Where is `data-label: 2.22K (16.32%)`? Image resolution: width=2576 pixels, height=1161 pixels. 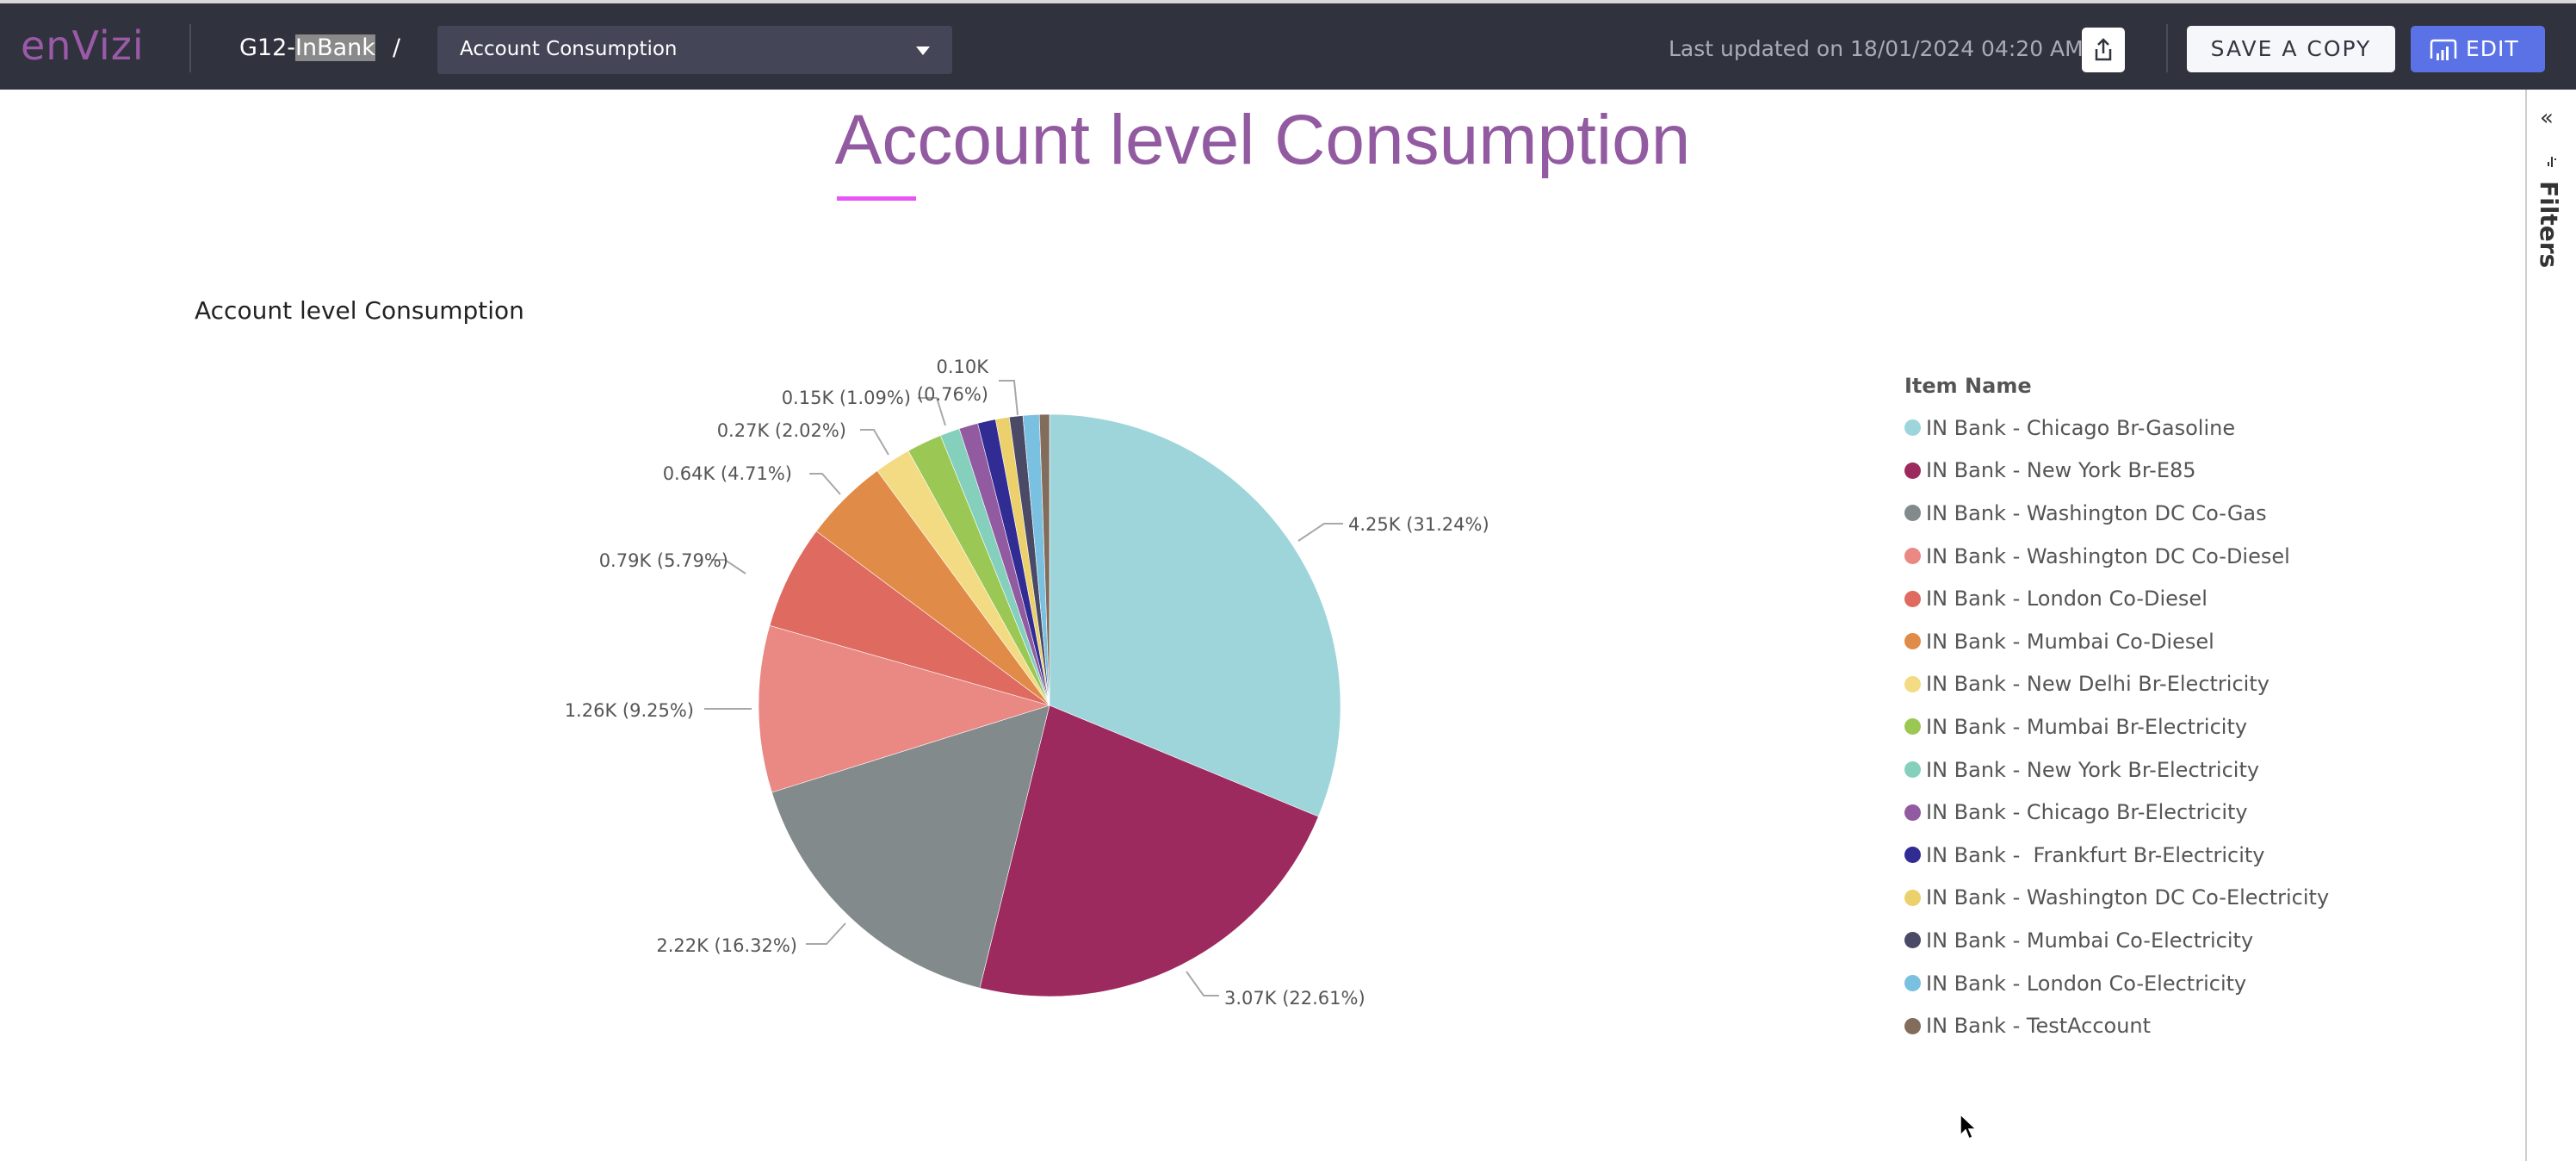
data-label: 2.22K (16.32%) is located at coordinates (726, 945).